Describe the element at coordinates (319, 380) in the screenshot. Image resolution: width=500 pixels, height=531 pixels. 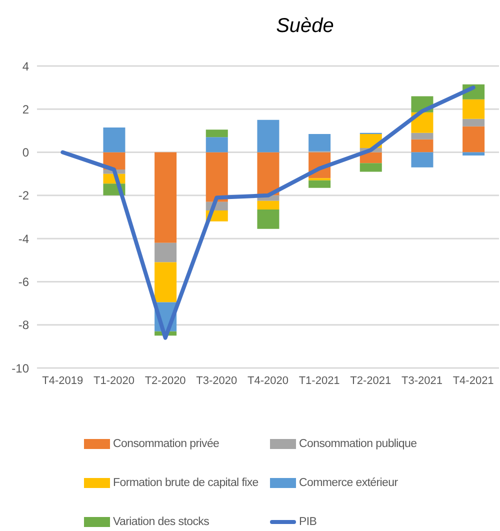
I see `x-tick-label: T1-2021` at that location.